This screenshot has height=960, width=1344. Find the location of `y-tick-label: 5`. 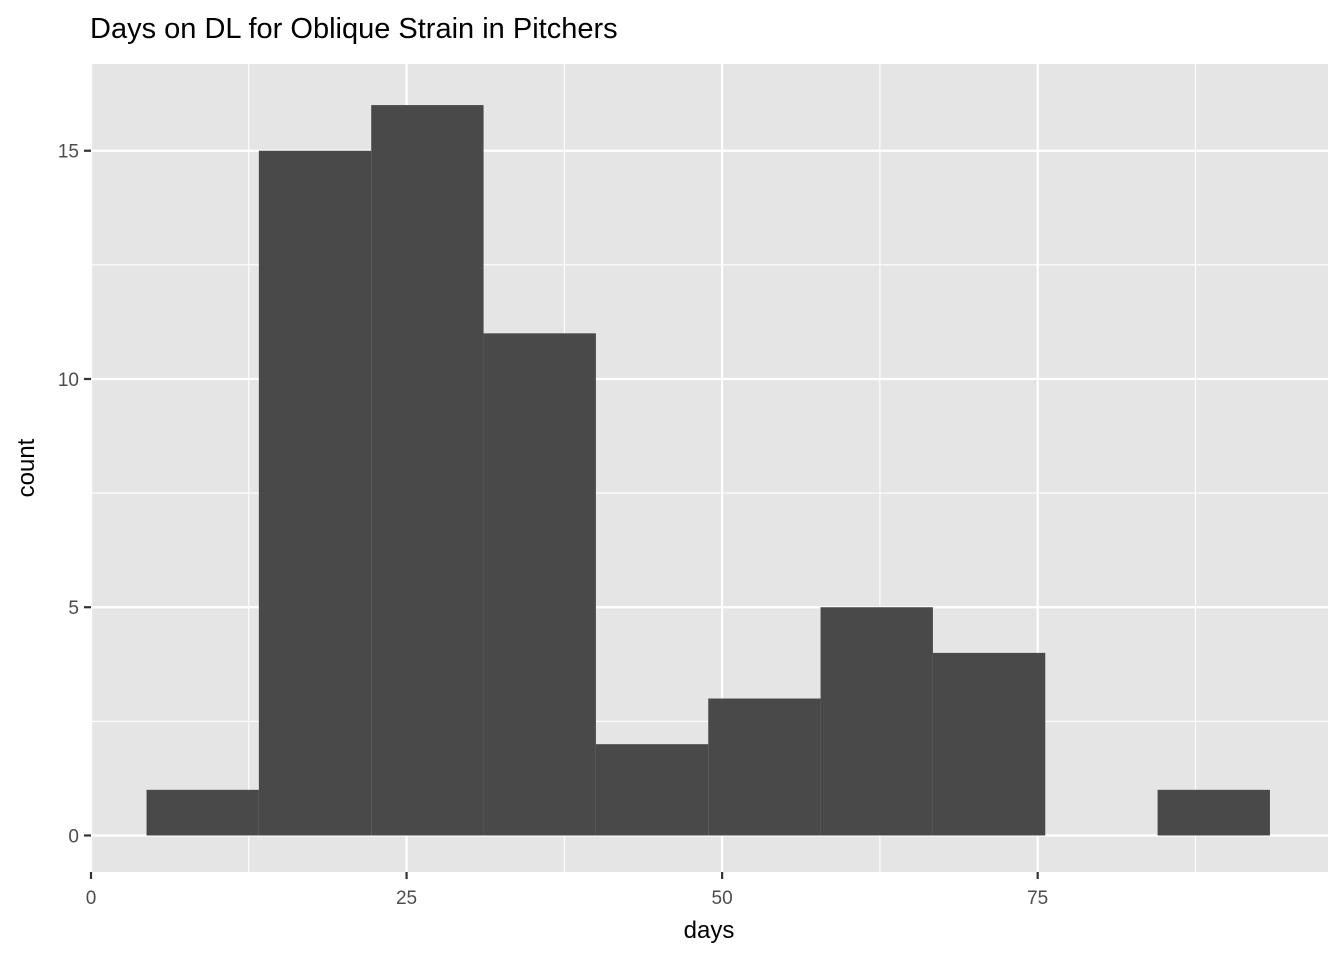

y-tick-label: 5 is located at coordinates (73, 608).